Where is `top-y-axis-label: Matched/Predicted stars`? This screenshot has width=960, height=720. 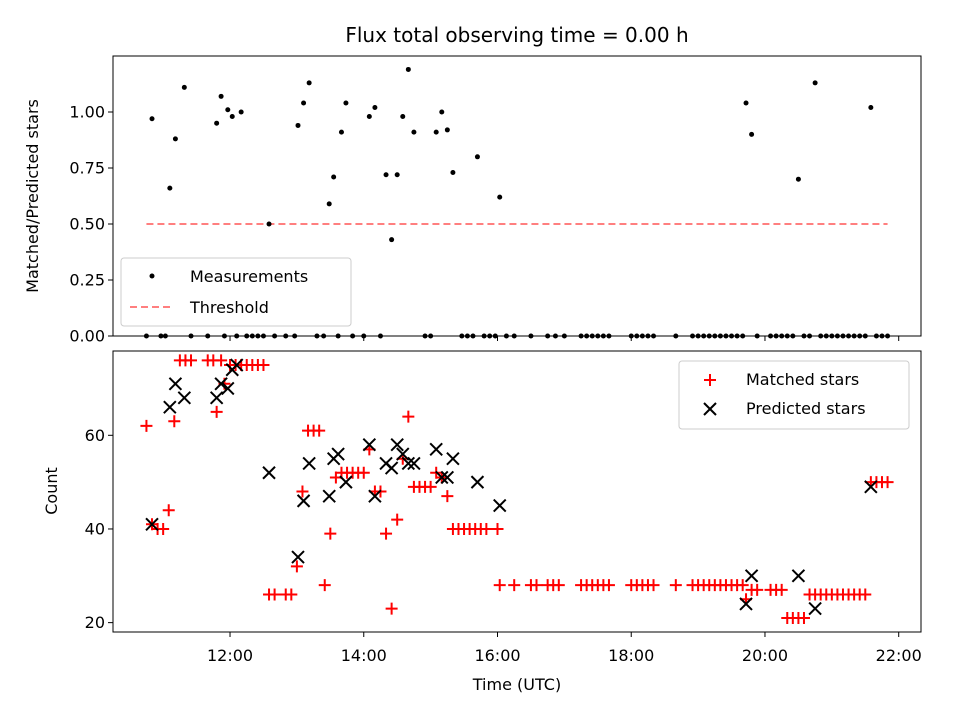 top-y-axis-label: Matched/Predicted stars is located at coordinates (32, 196).